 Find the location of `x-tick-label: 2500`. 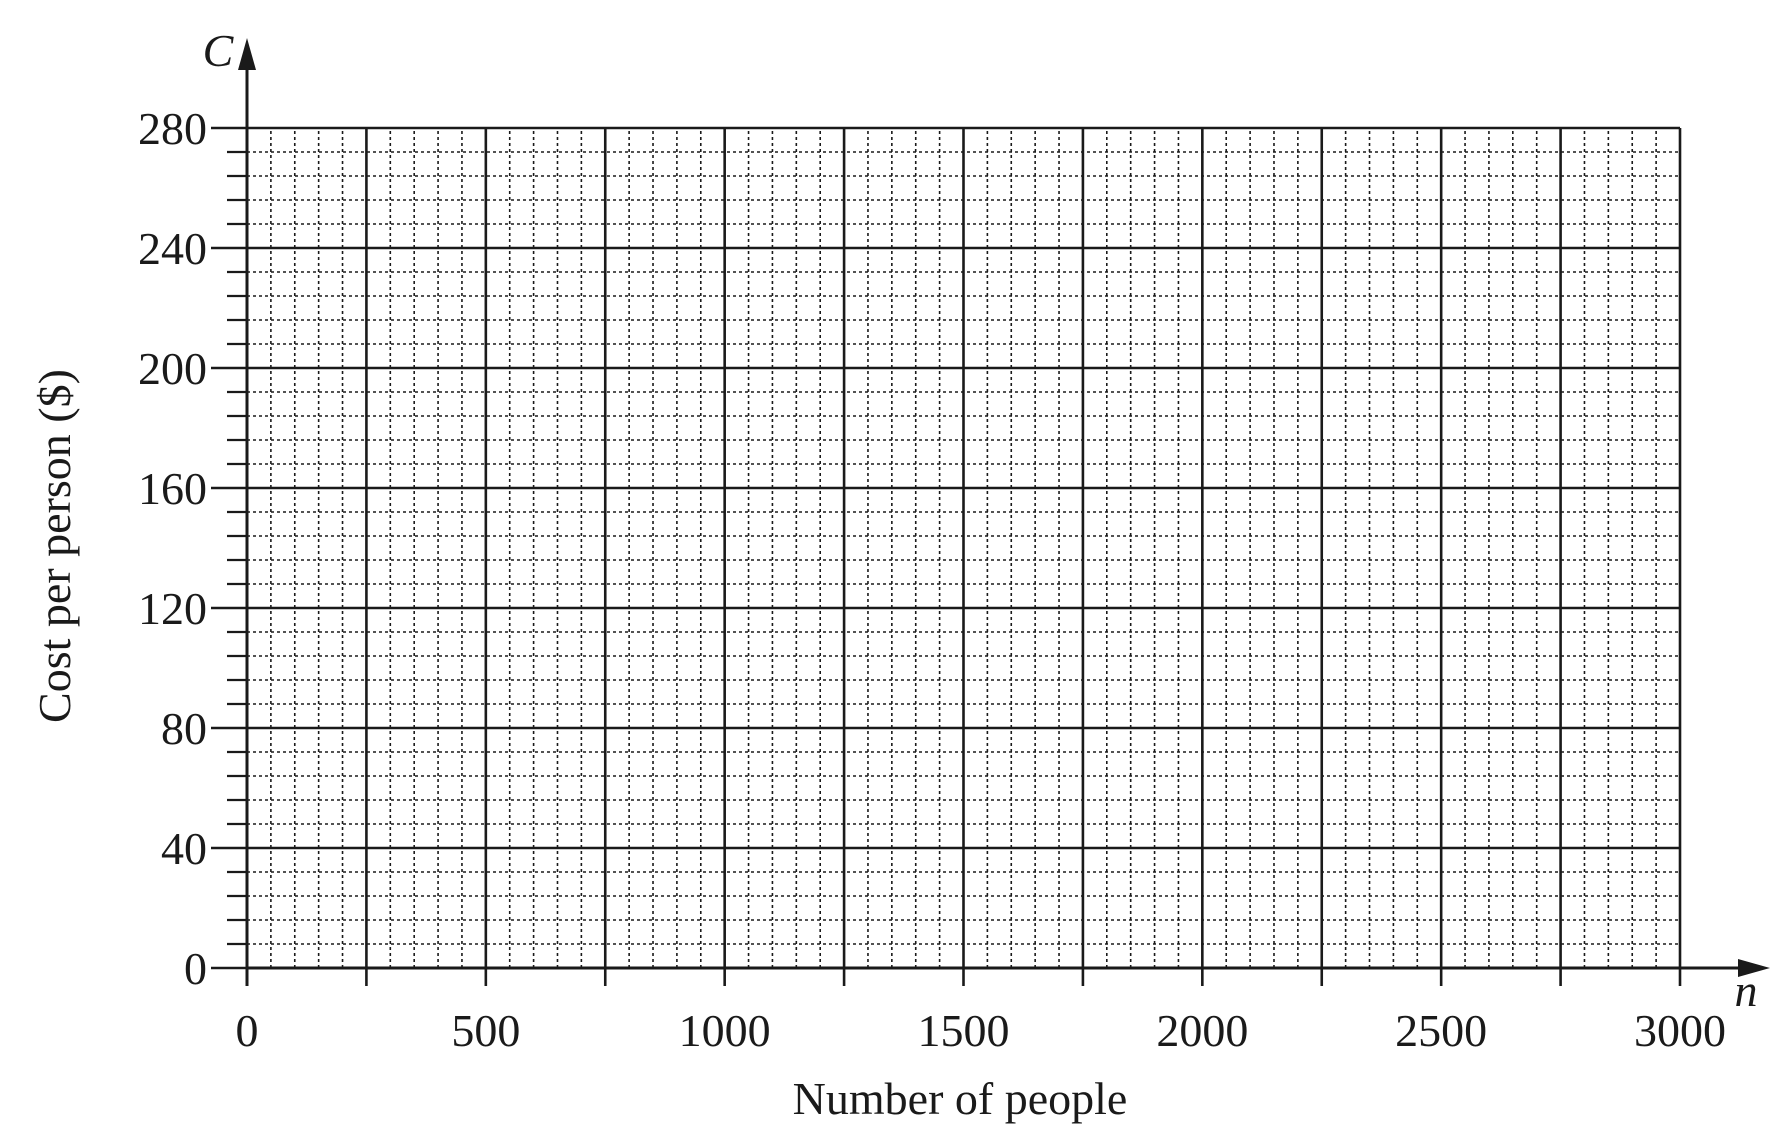

x-tick-label: 2500 is located at coordinates (1441, 1030).